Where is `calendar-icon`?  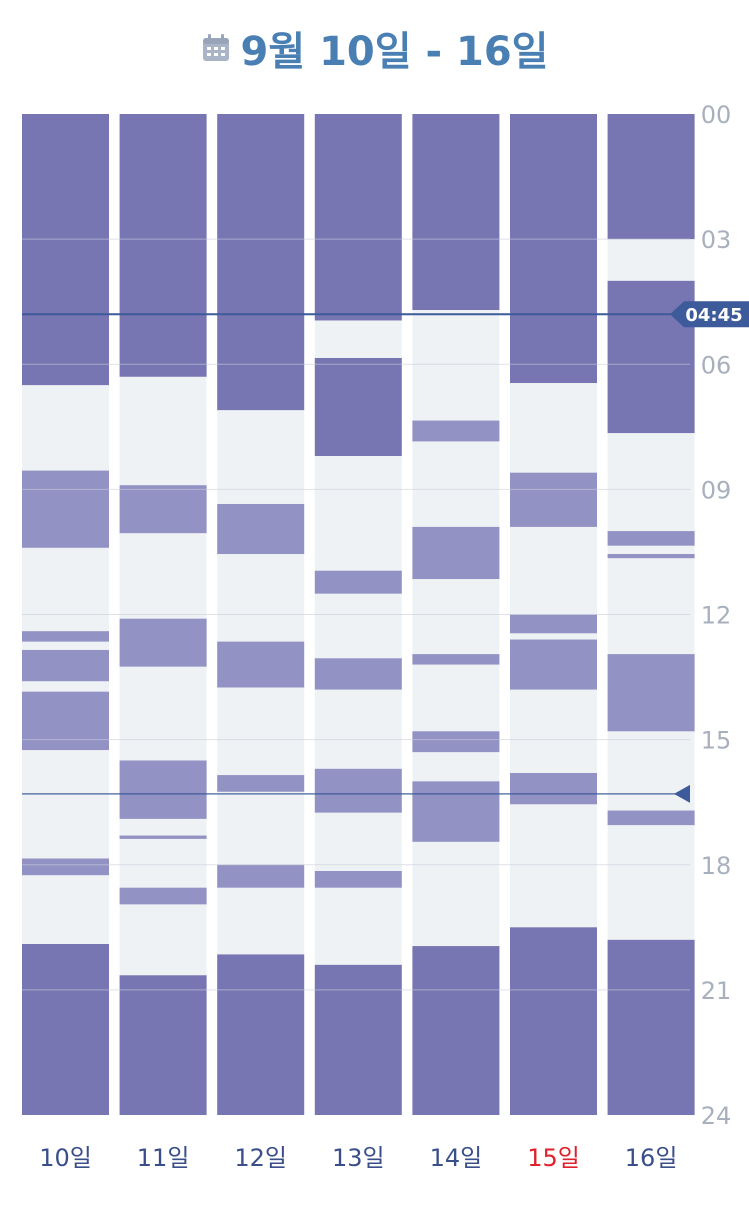
calendar-icon is located at coordinates (215, 47).